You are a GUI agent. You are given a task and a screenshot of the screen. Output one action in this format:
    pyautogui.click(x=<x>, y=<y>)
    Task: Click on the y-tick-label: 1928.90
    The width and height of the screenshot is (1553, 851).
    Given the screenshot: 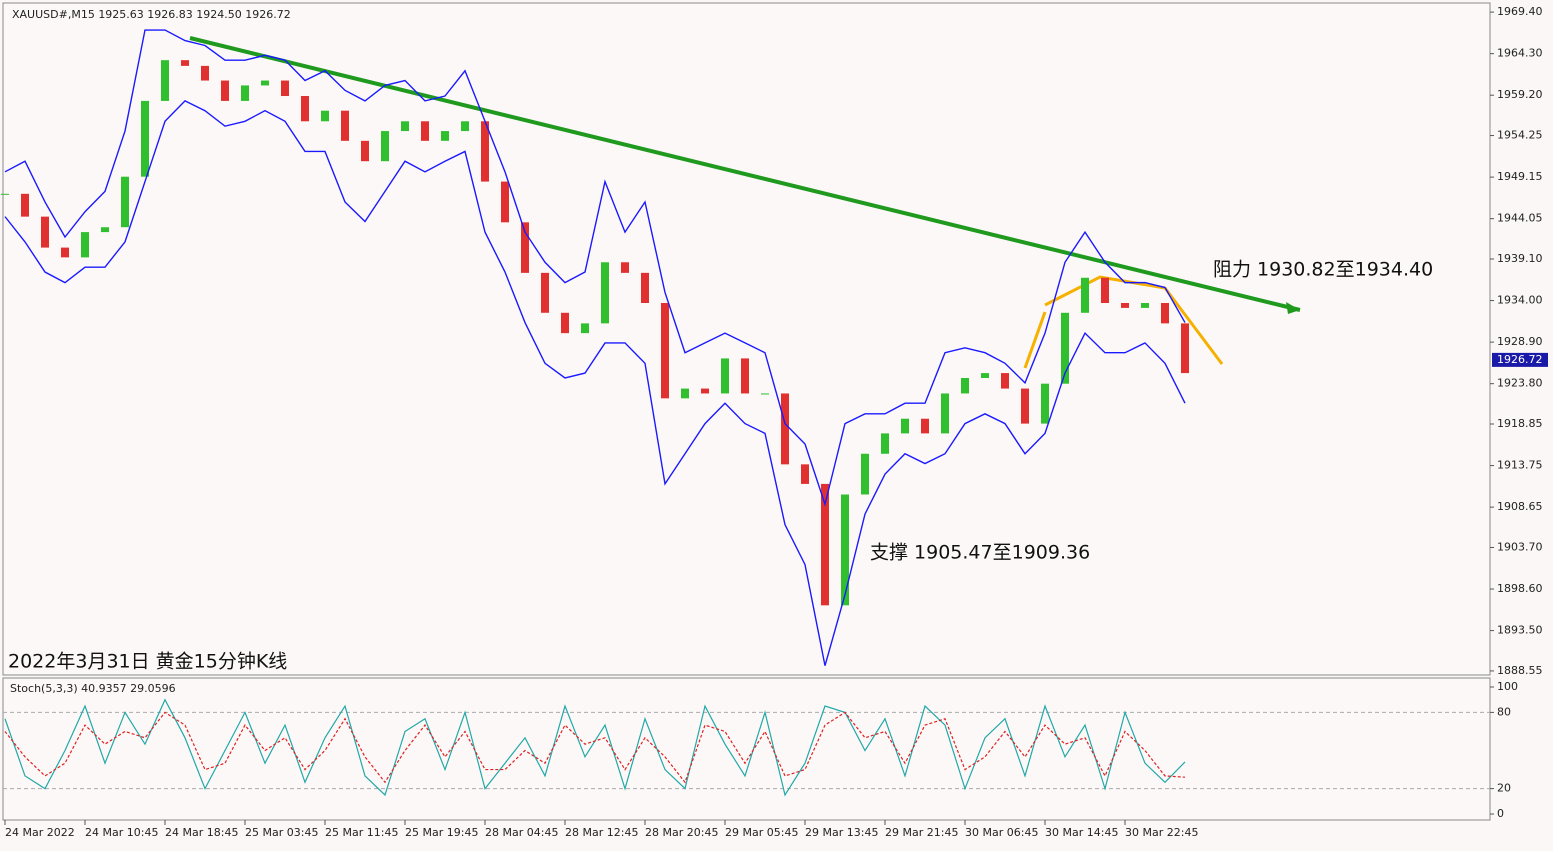 What is the action you would take?
    pyautogui.click(x=1520, y=341)
    